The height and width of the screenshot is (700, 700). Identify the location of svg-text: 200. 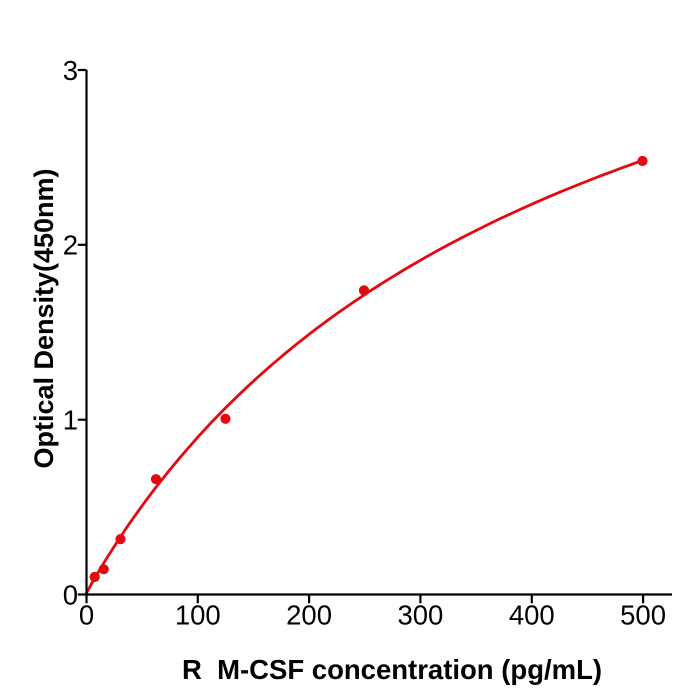
(309, 615).